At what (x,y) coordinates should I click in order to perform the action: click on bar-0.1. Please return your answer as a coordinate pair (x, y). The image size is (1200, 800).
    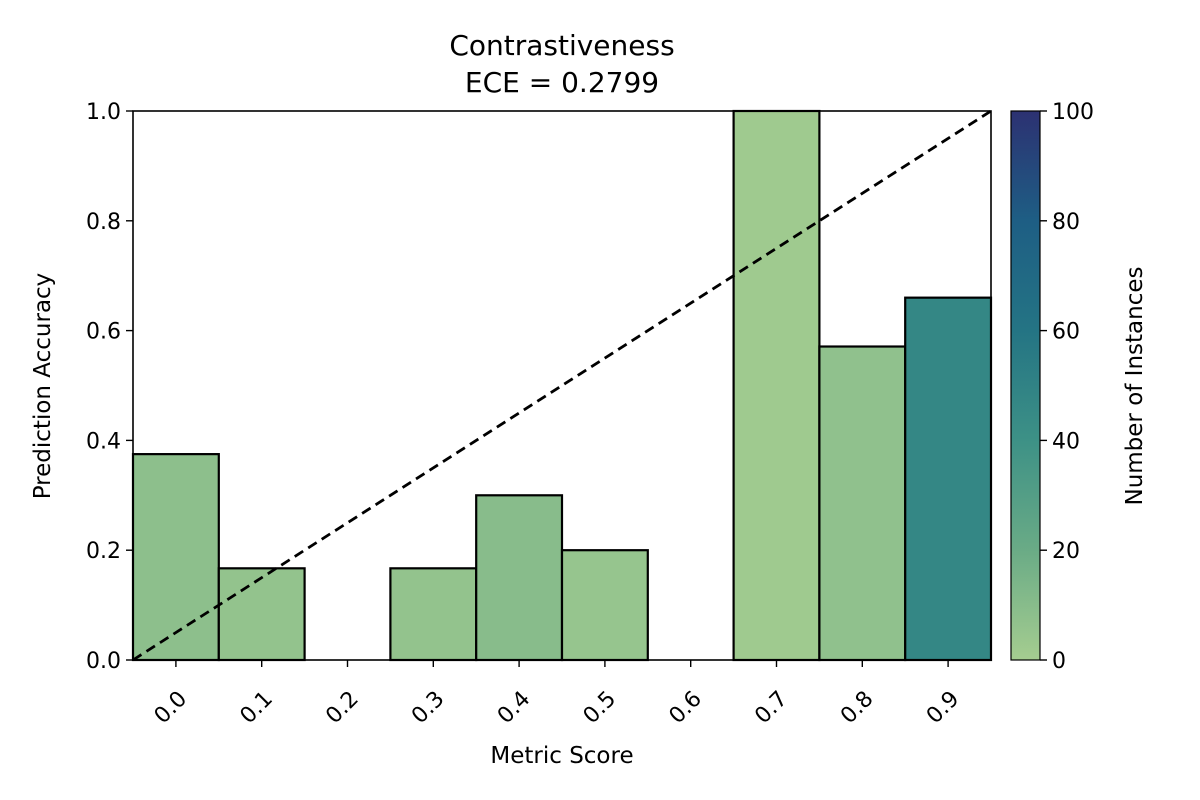
    Looking at the image, I should click on (261, 614).